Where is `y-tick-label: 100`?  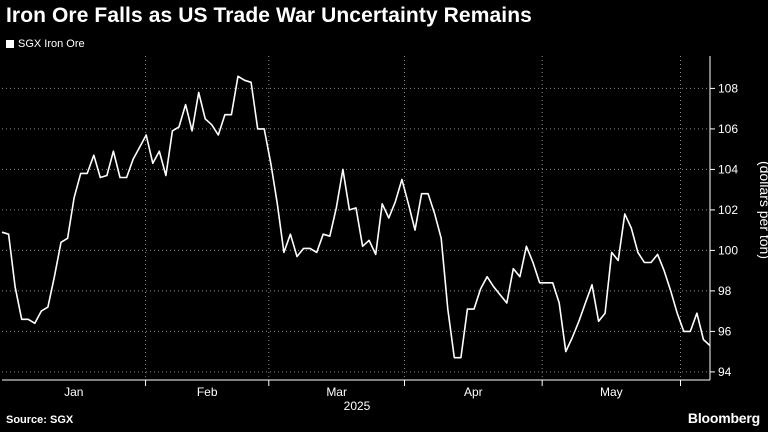
y-tick-label: 100 is located at coordinates (728, 250).